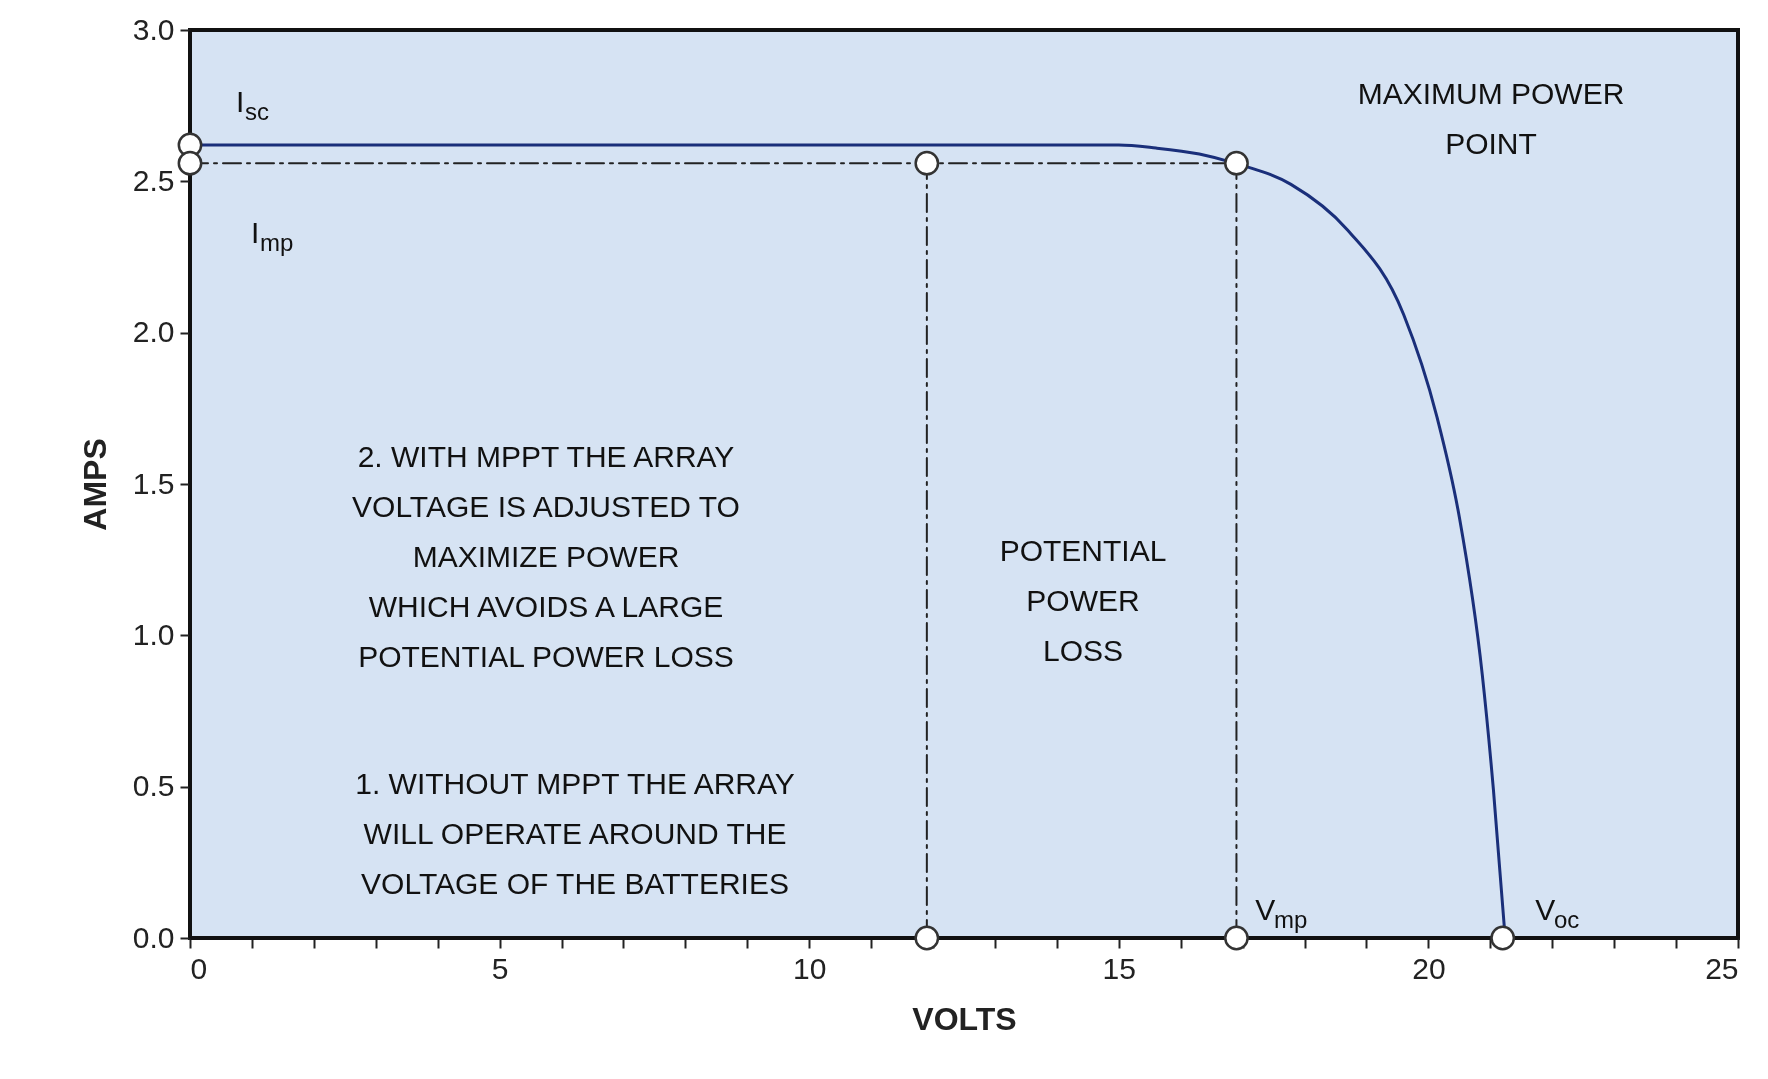  I want to click on x-tick-label: 10, so click(810, 968).